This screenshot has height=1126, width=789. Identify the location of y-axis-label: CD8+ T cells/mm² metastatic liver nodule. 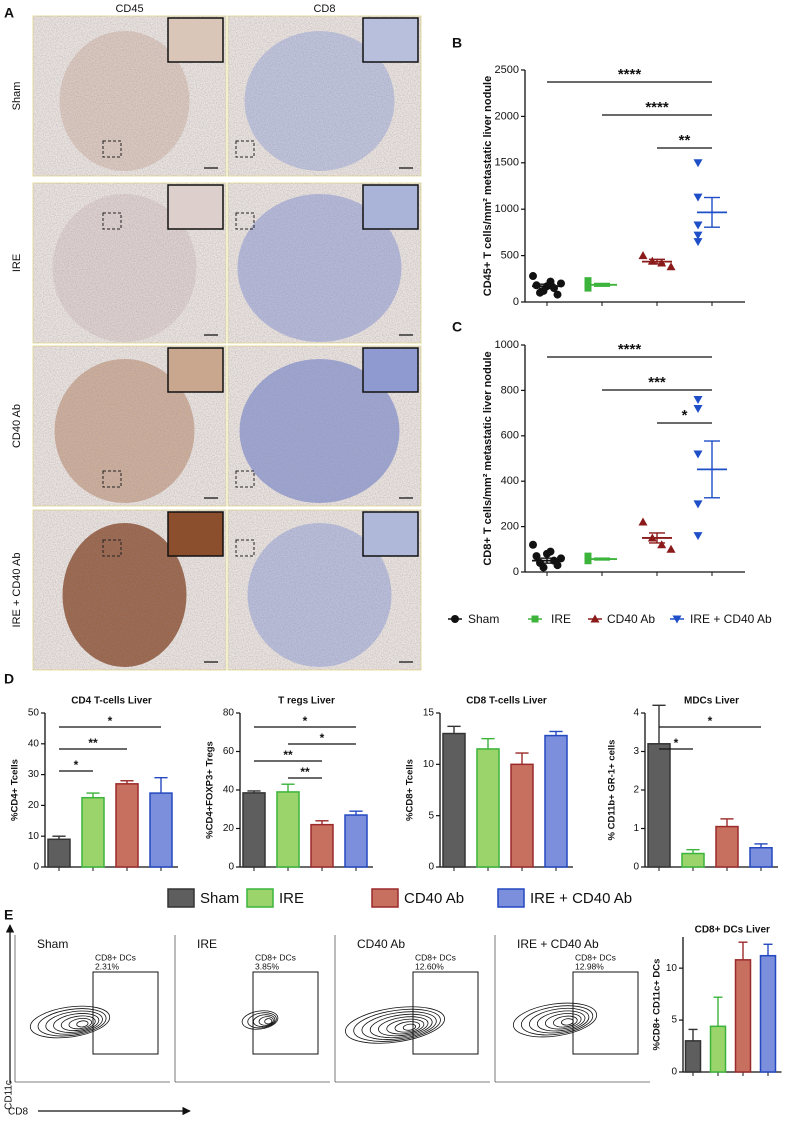
(488, 458).